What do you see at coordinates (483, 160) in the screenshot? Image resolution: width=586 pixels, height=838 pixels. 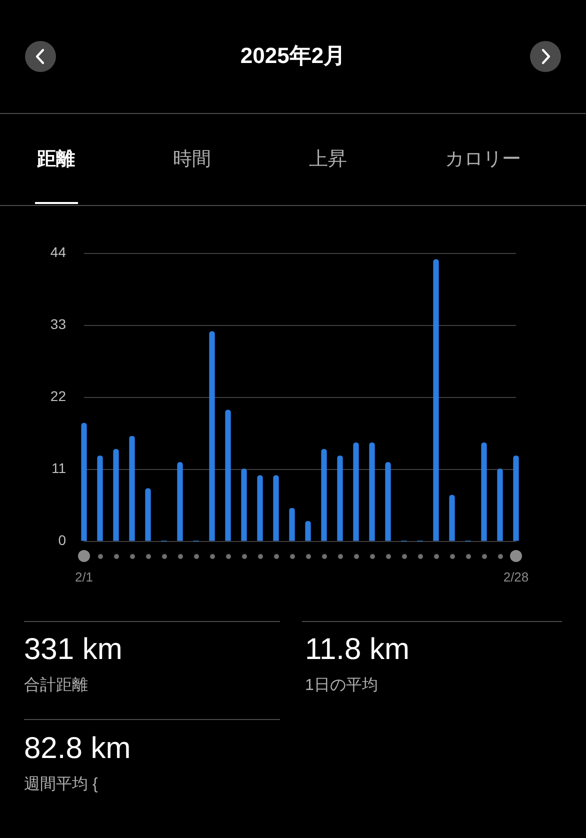 I see `text: カロリー` at bounding box center [483, 160].